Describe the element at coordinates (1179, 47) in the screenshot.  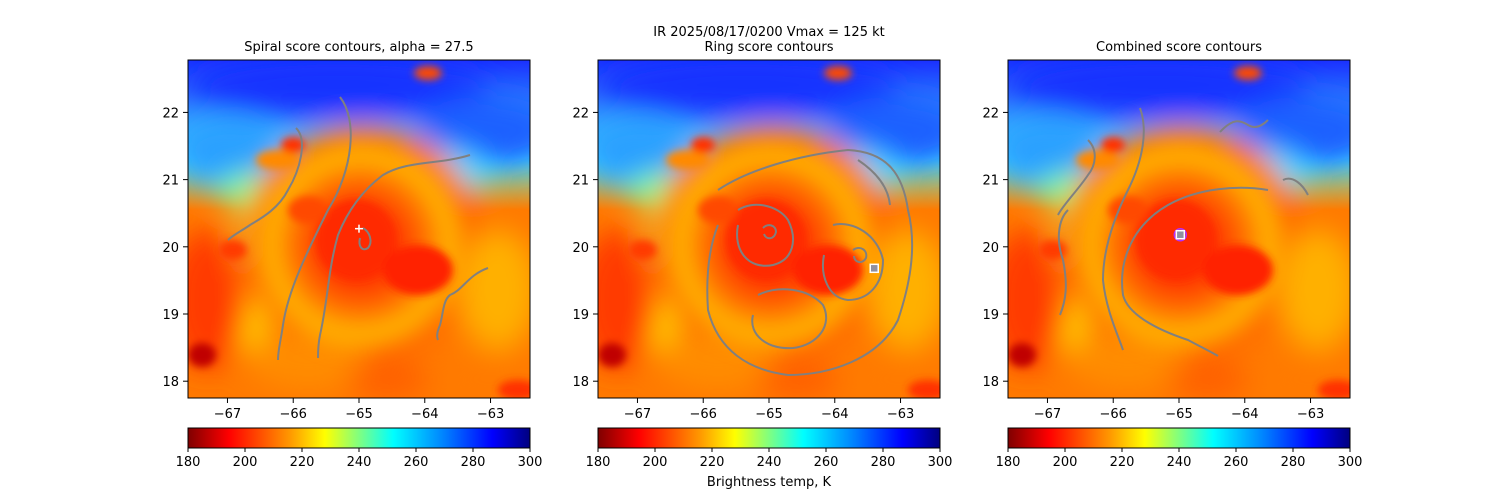
I see `panel-title: Combined score contours` at that location.